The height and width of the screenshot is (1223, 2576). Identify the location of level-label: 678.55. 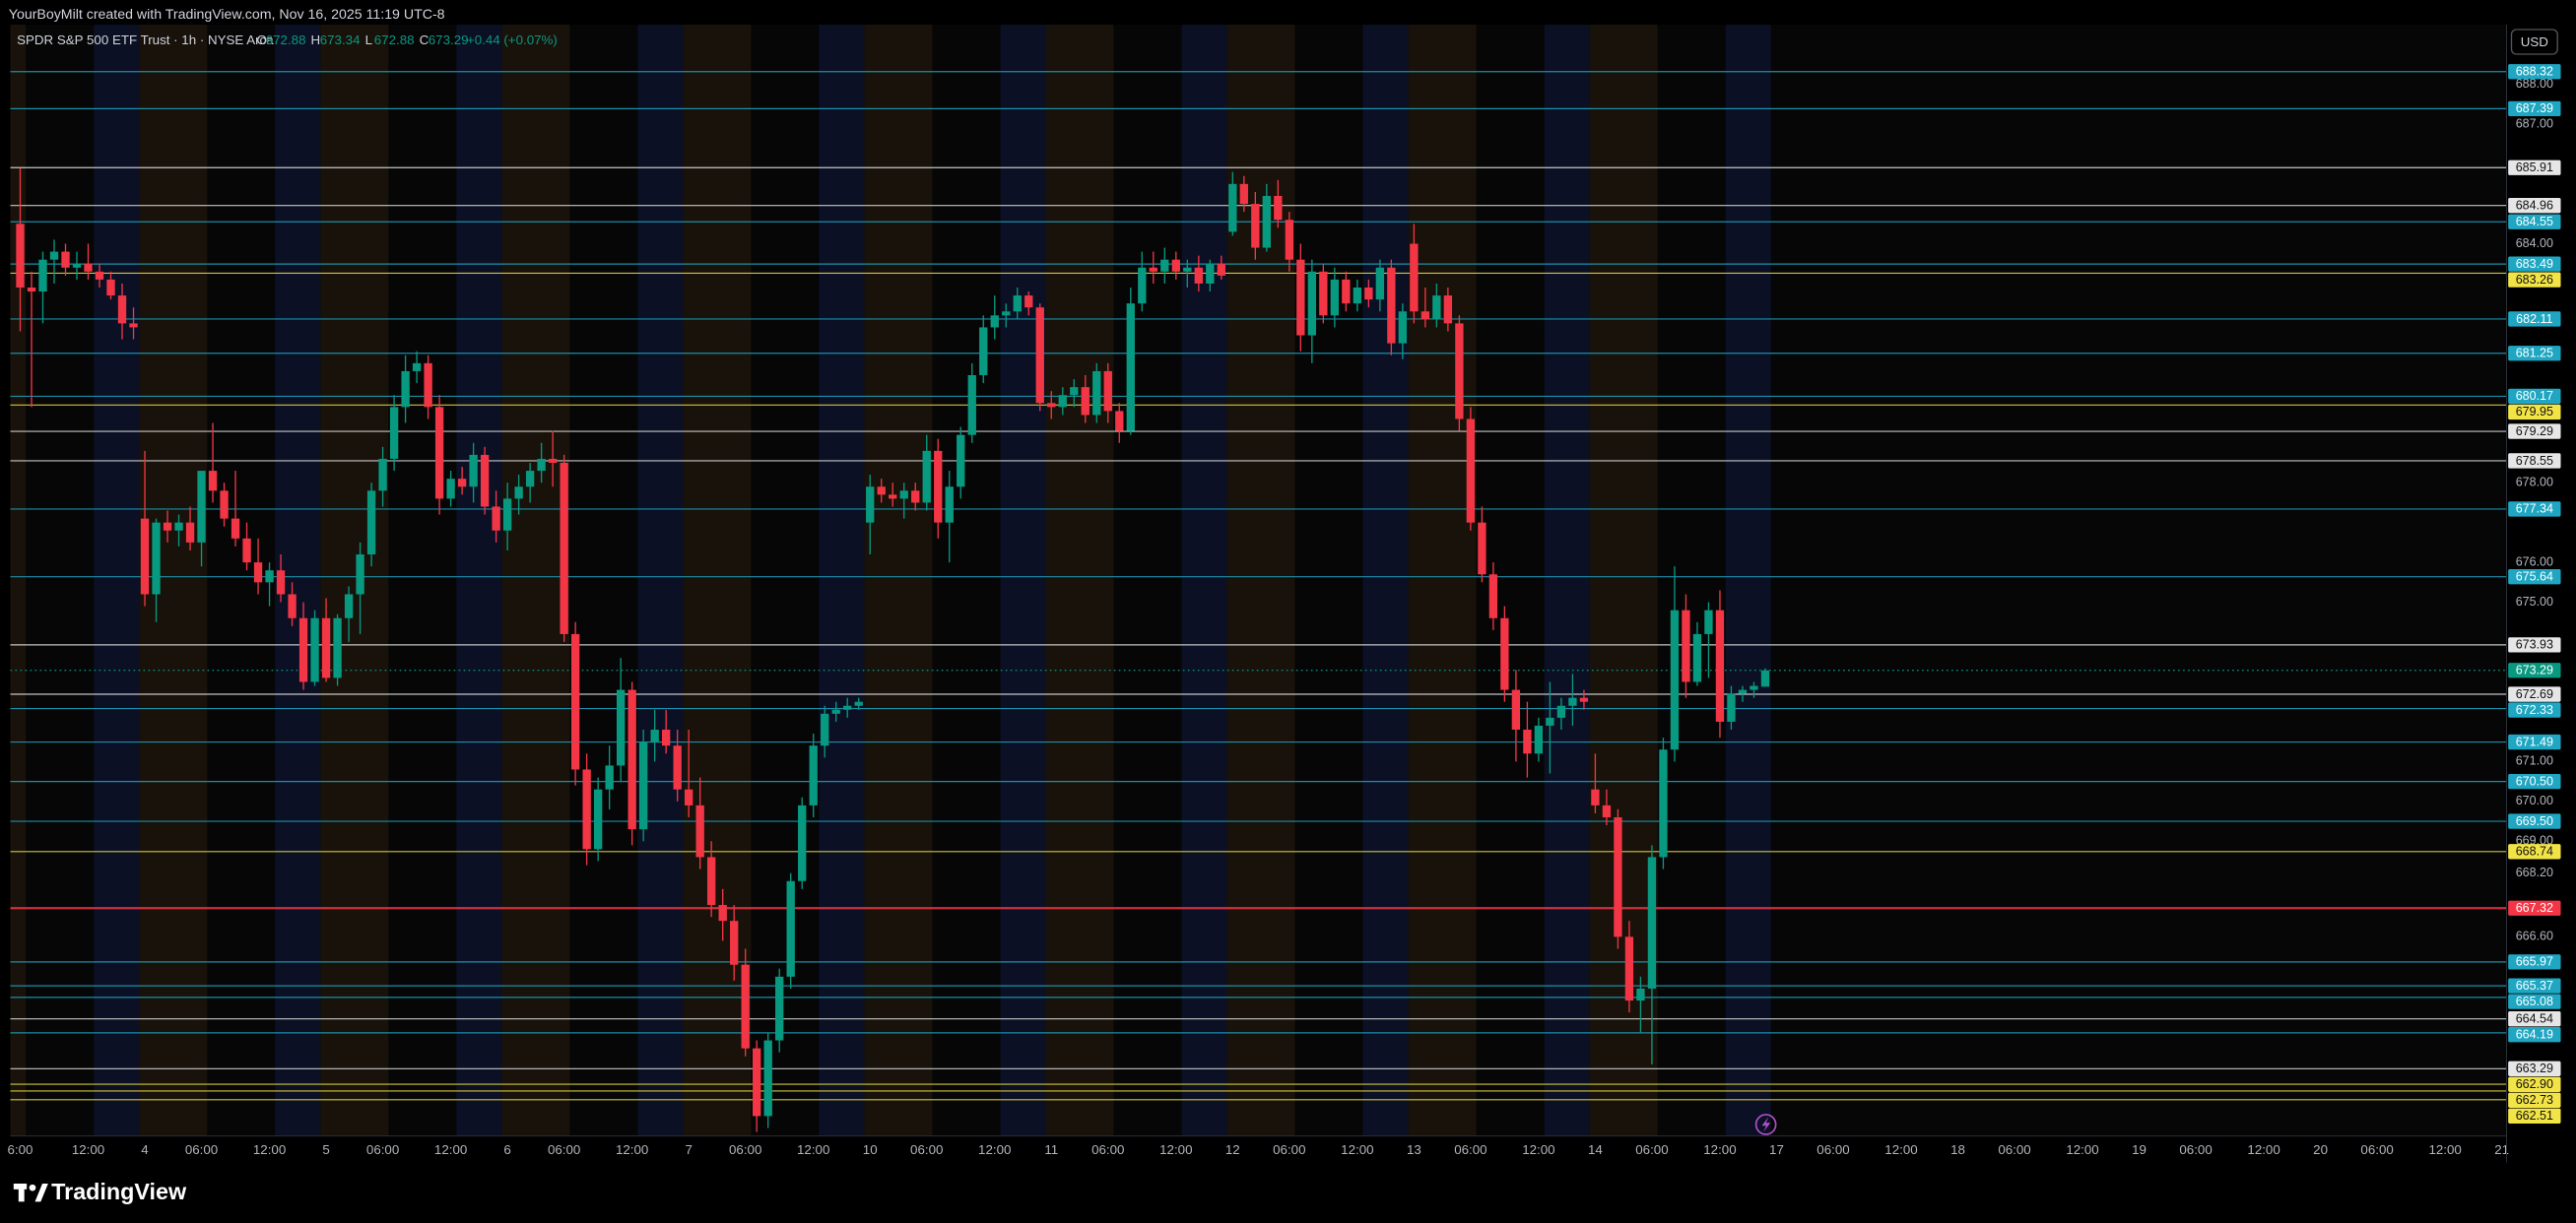
(2535, 461).